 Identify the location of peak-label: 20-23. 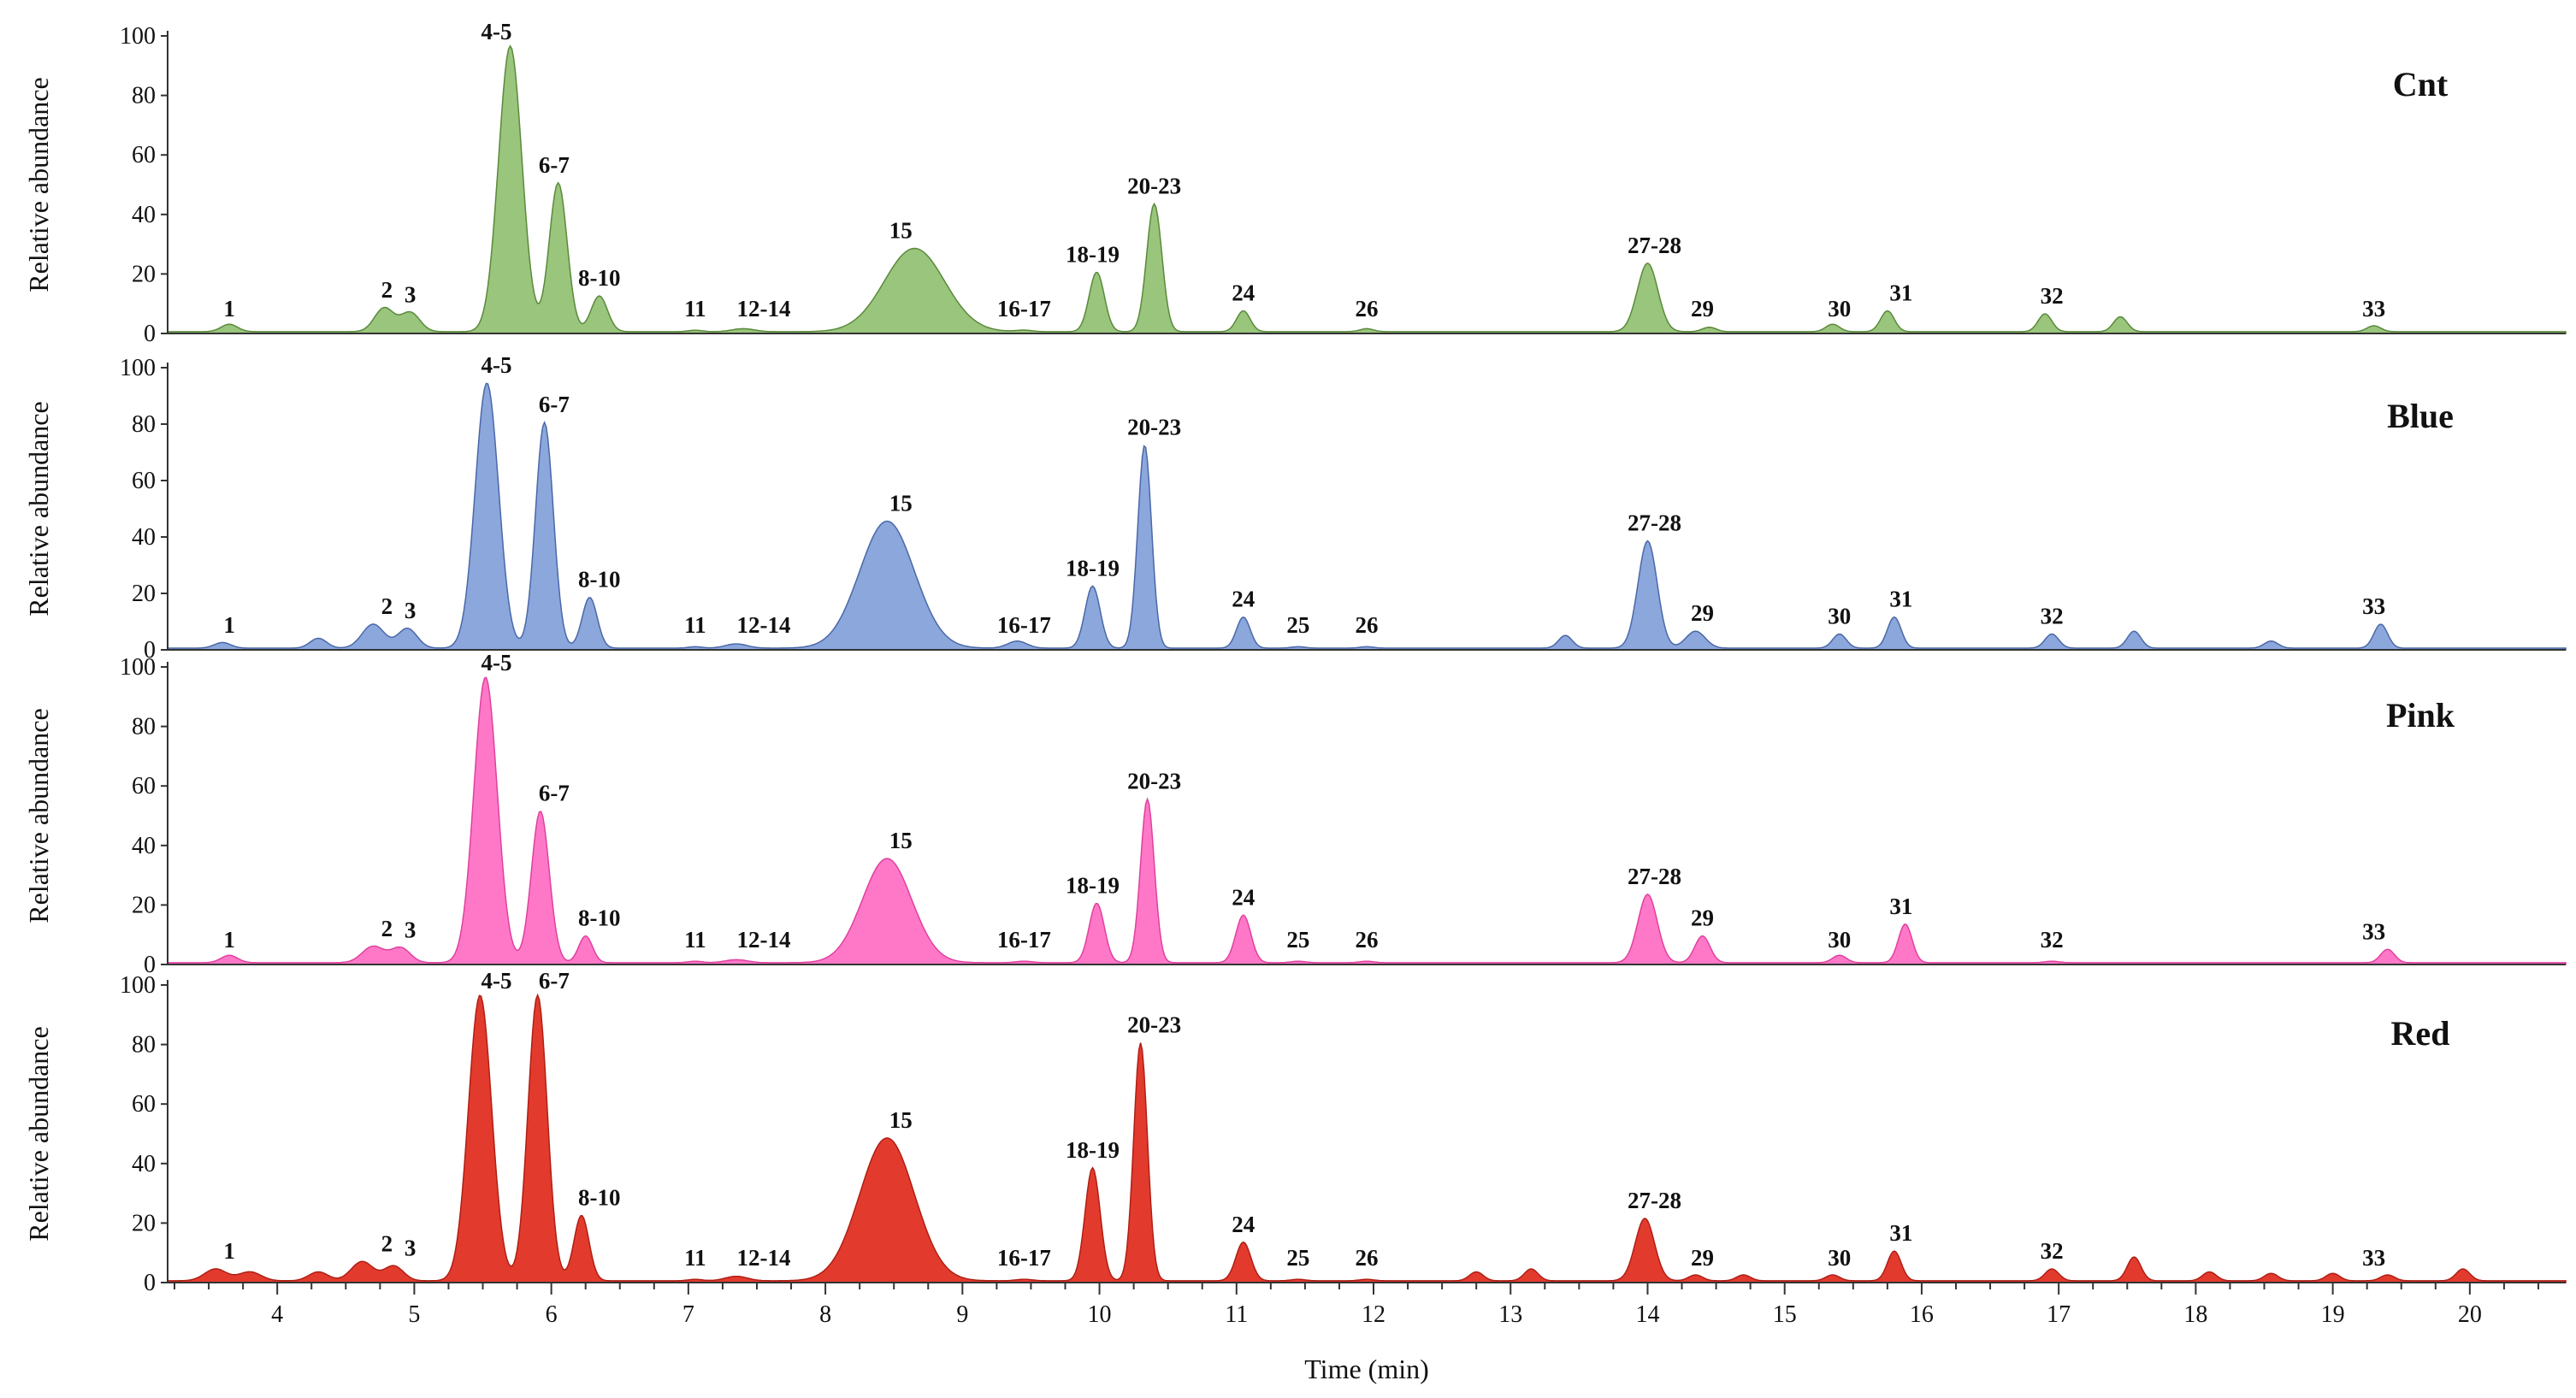
(1154, 185).